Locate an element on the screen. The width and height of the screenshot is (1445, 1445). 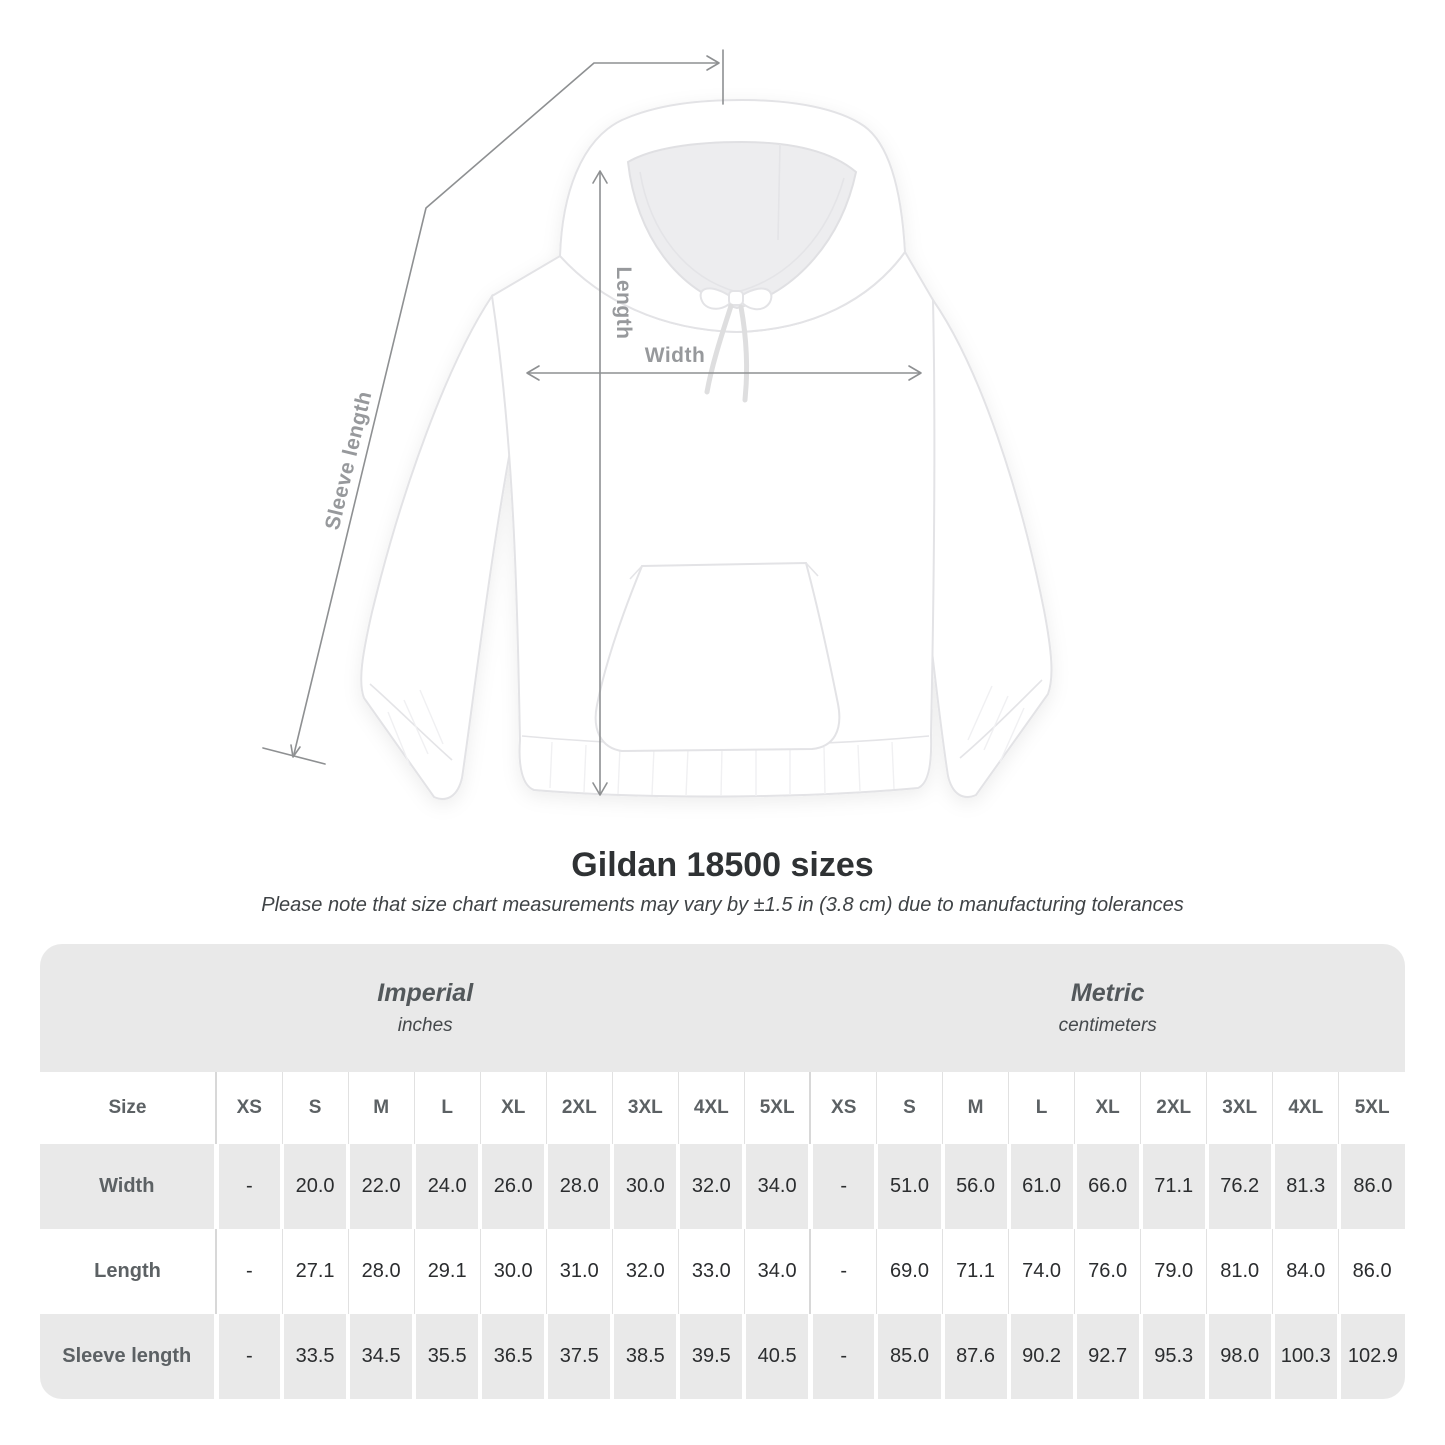
table-cell: 76.2 is located at coordinates (1238, 1186).